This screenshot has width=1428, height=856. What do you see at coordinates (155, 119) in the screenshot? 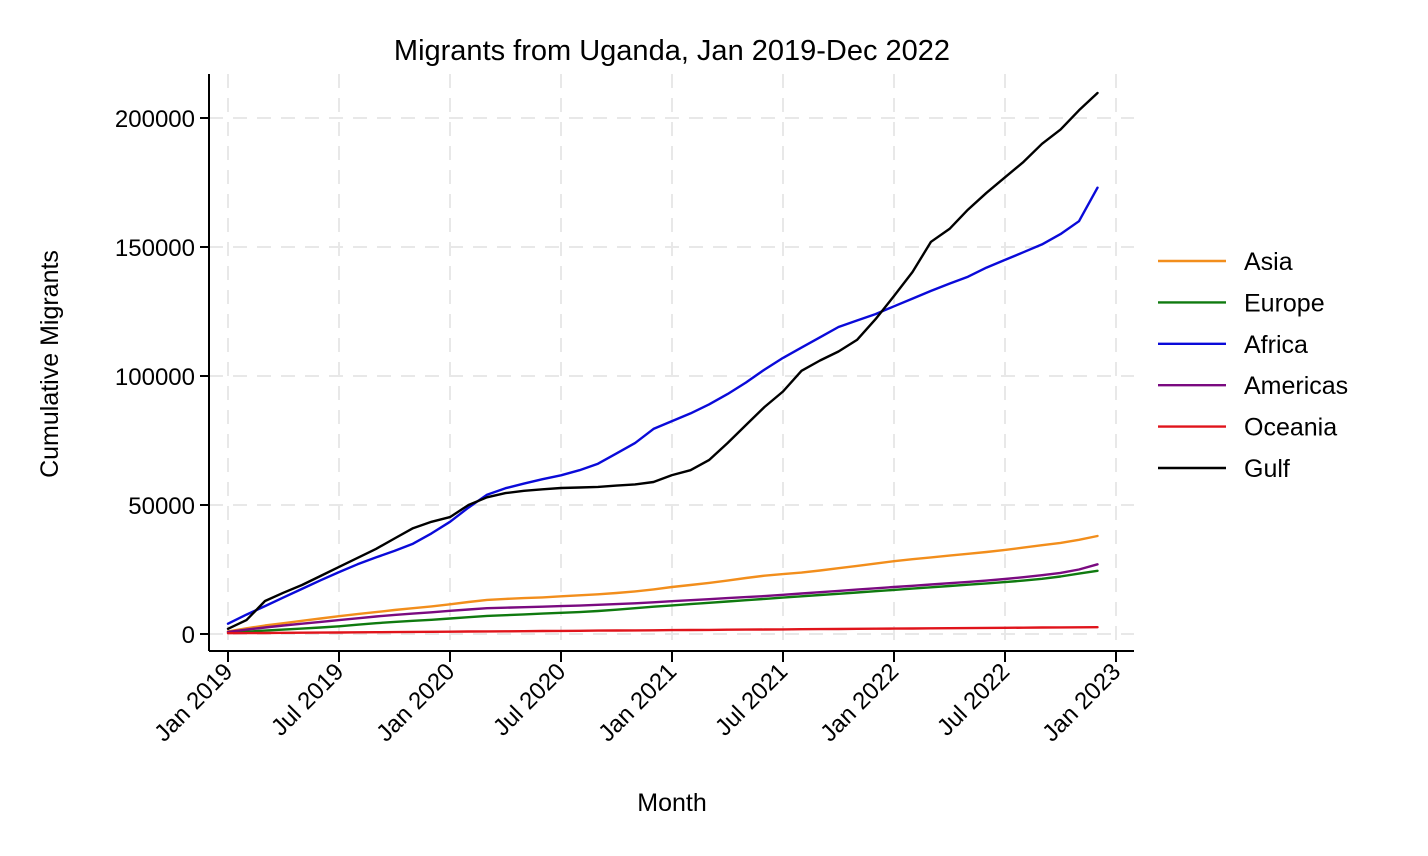
I see `y-tick-label: 200000` at bounding box center [155, 119].